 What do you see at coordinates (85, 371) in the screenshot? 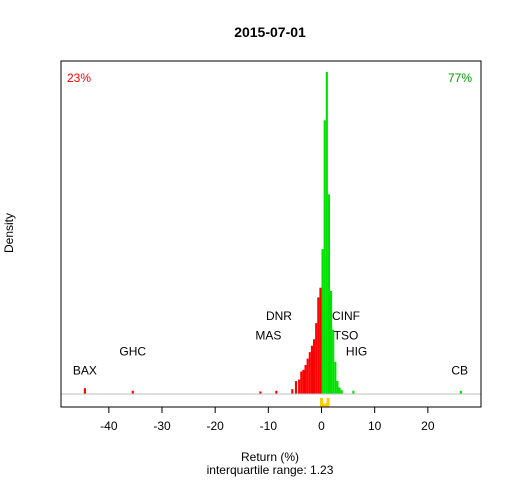
I see `ticker-label: BAX` at bounding box center [85, 371].